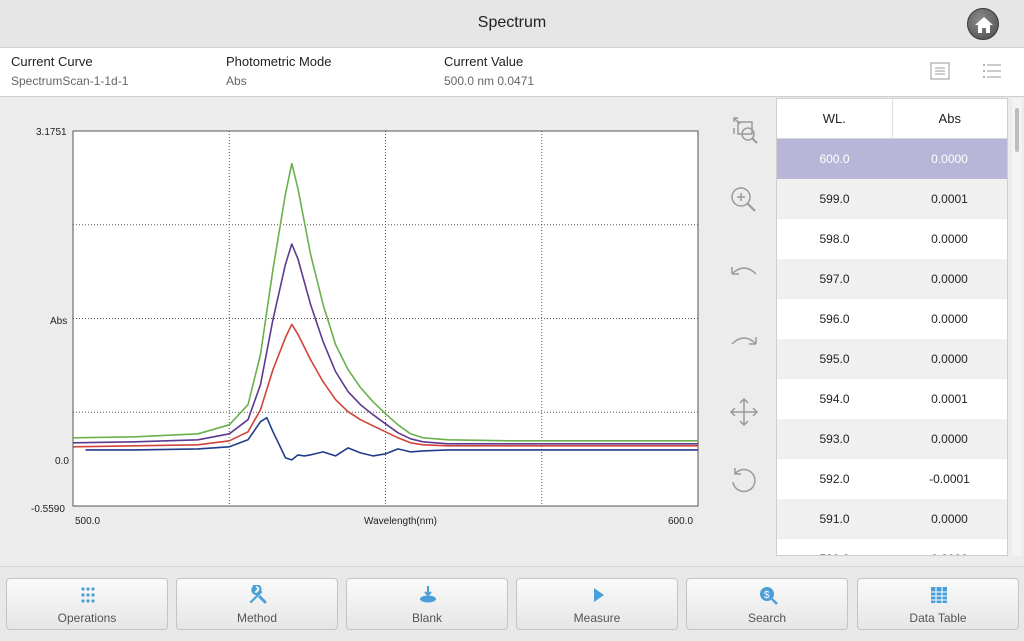  I want to click on x-axis-label: Wavelength(nm), so click(400, 521).